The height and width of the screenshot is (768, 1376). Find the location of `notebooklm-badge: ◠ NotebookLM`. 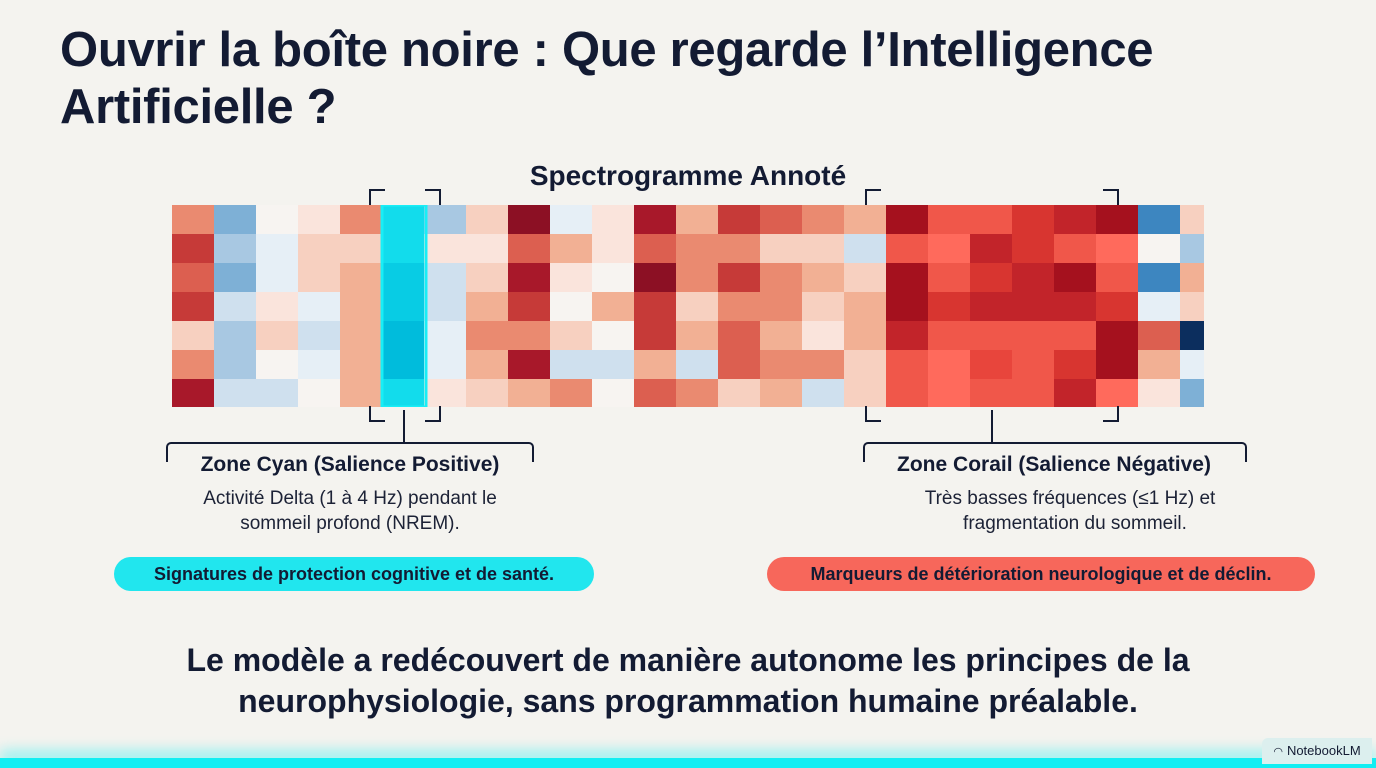

notebooklm-badge: ◠ NotebookLM is located at coordinates (1317, 751).